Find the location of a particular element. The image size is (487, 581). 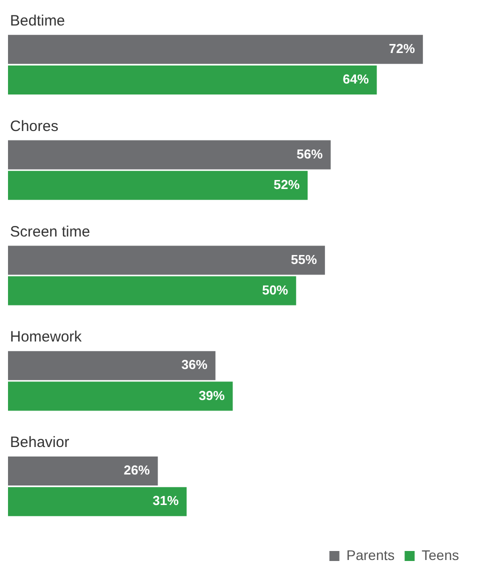

data-label: 72% is located at coordinates (402, 48).